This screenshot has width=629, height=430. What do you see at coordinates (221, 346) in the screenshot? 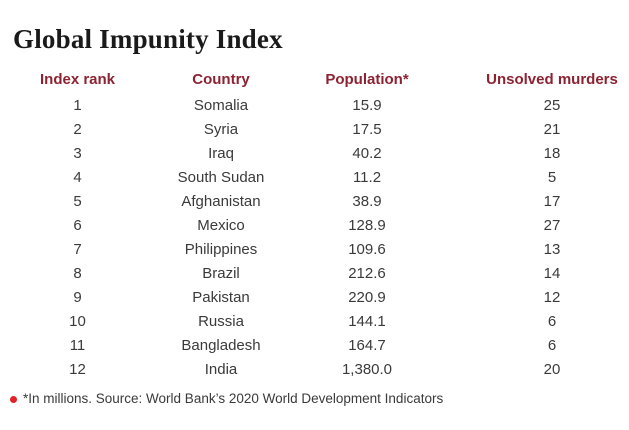
I see `table-cell: Bangladesh` at bounding box center [221, 346].